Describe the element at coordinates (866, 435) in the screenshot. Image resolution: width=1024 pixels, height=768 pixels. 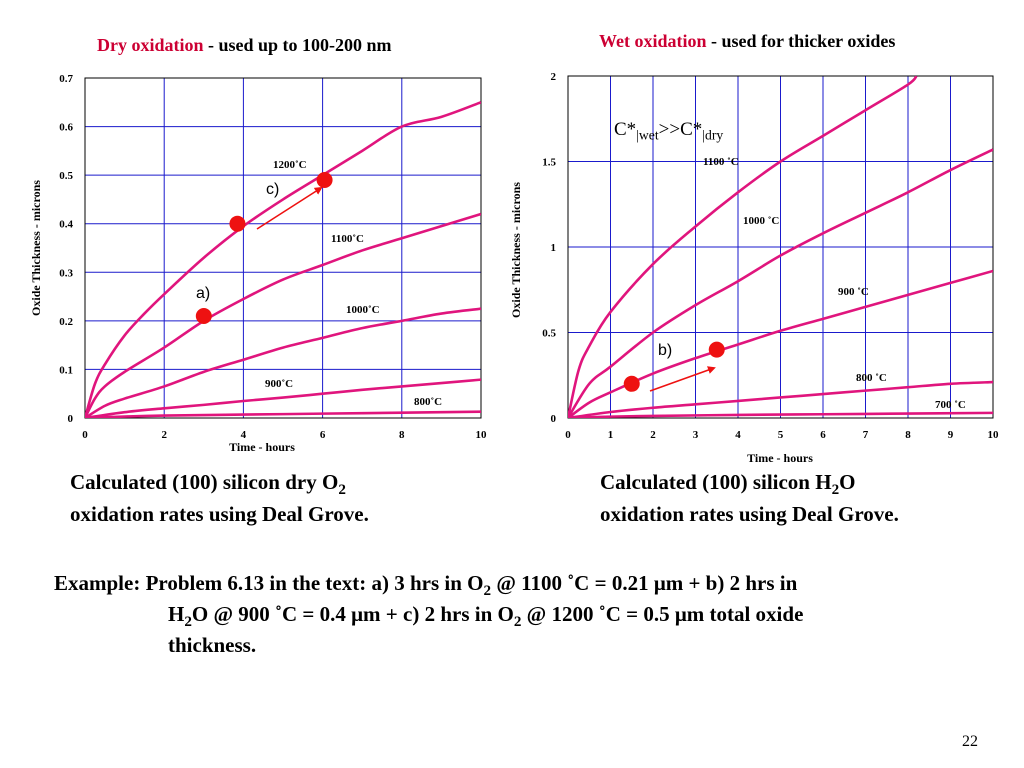
I see `wet-x-tick-label: 7` at that location.